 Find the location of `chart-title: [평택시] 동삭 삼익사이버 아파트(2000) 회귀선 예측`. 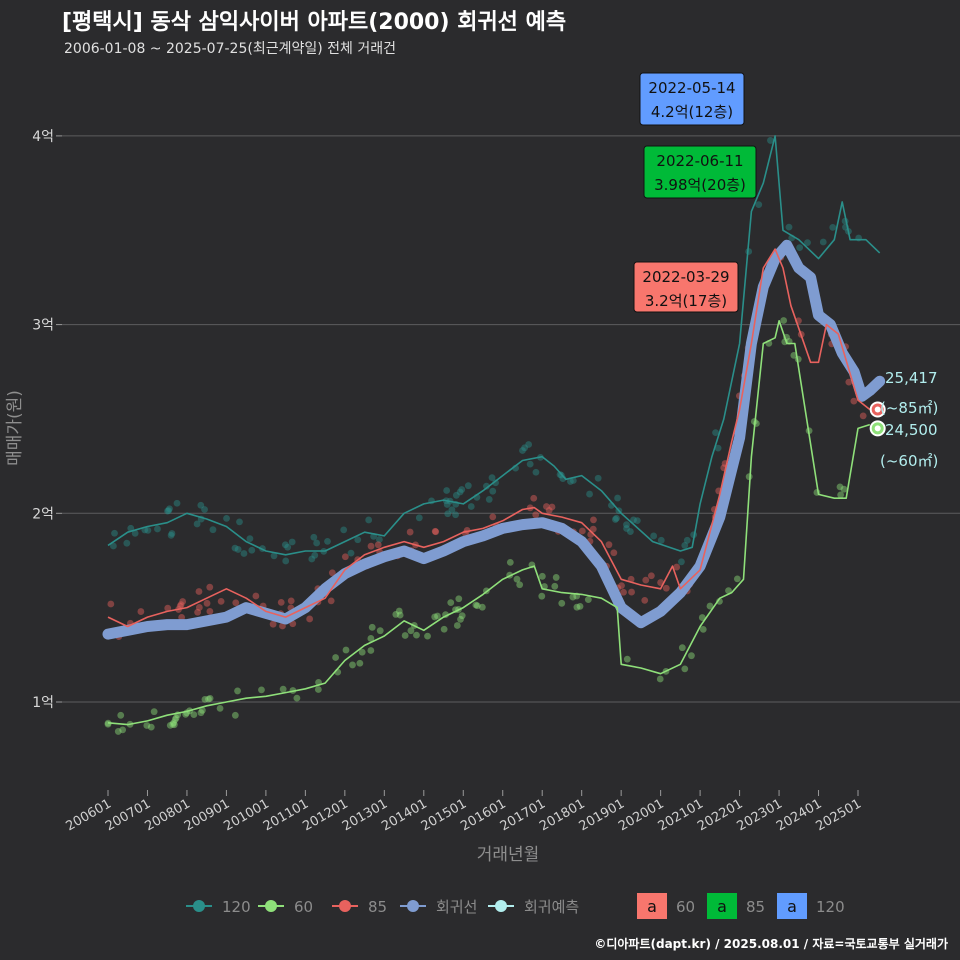

chart-title: [평택시] 동삭 삼익사이버 아파트(2000) 회귀선 예측 is located at coordinates (314, 22).